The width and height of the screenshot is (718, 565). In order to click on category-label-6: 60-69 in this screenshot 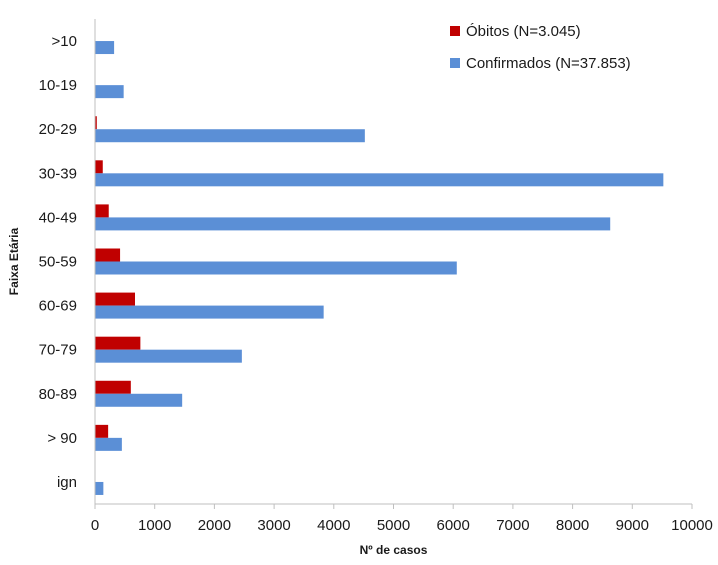, I will do `click(58, 306)`.